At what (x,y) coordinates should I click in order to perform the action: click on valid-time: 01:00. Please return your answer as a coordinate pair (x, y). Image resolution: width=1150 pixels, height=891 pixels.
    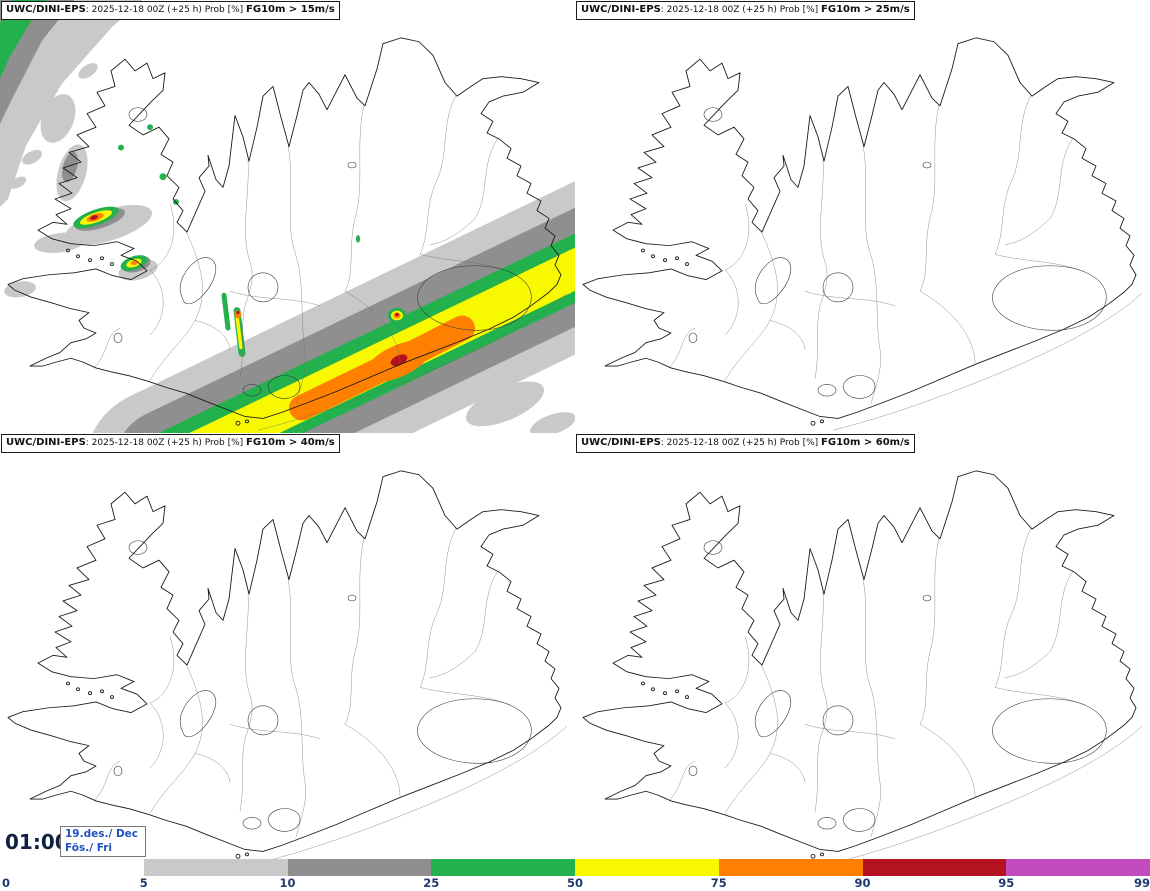
    Looking at the image, I should click on (37, 842).